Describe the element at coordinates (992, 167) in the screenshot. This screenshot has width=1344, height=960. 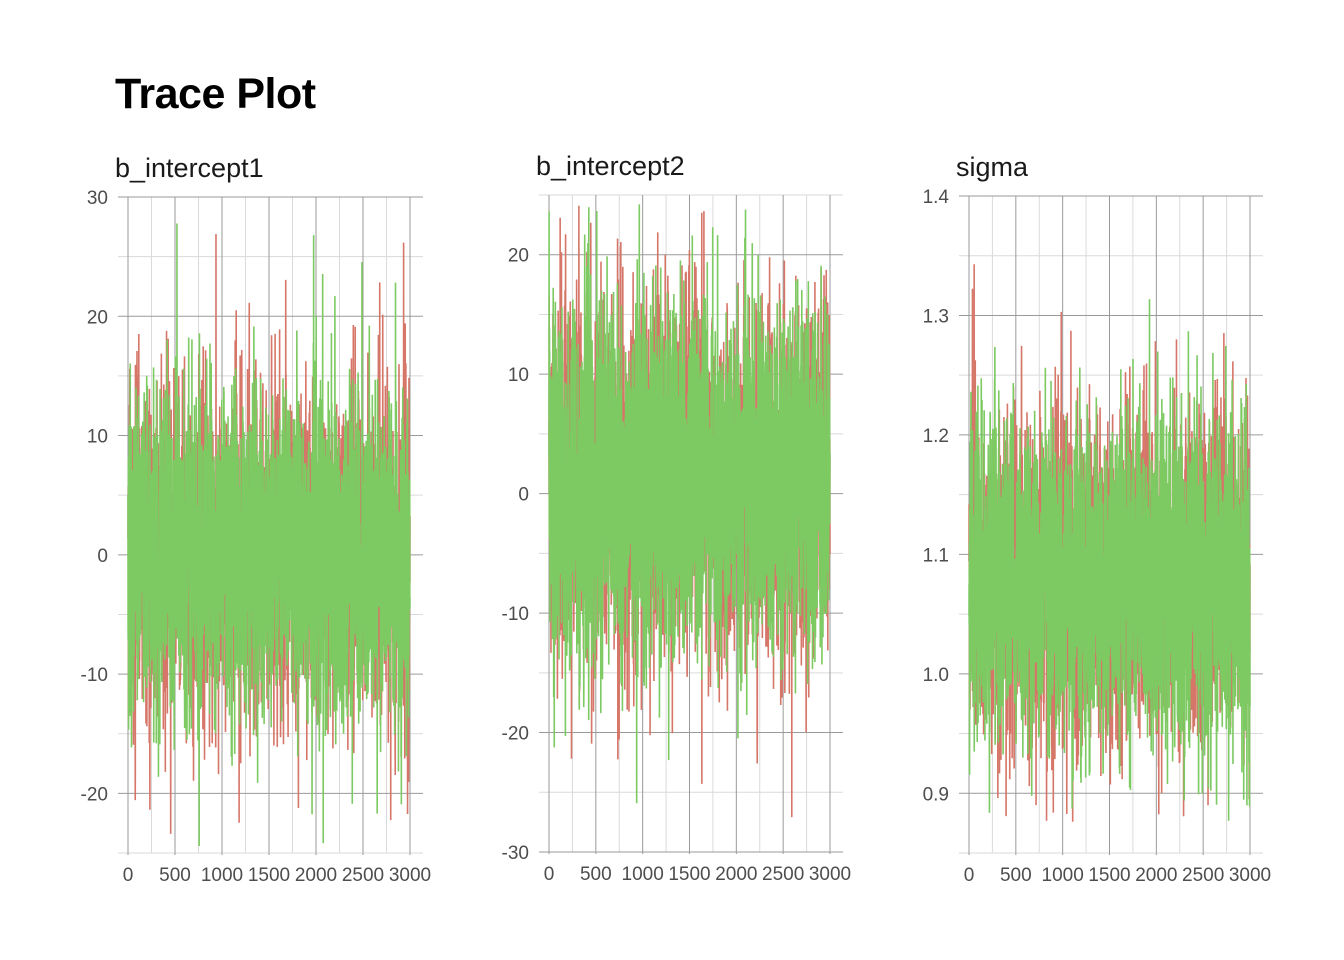
I see `panel-title: sigma` at that location.